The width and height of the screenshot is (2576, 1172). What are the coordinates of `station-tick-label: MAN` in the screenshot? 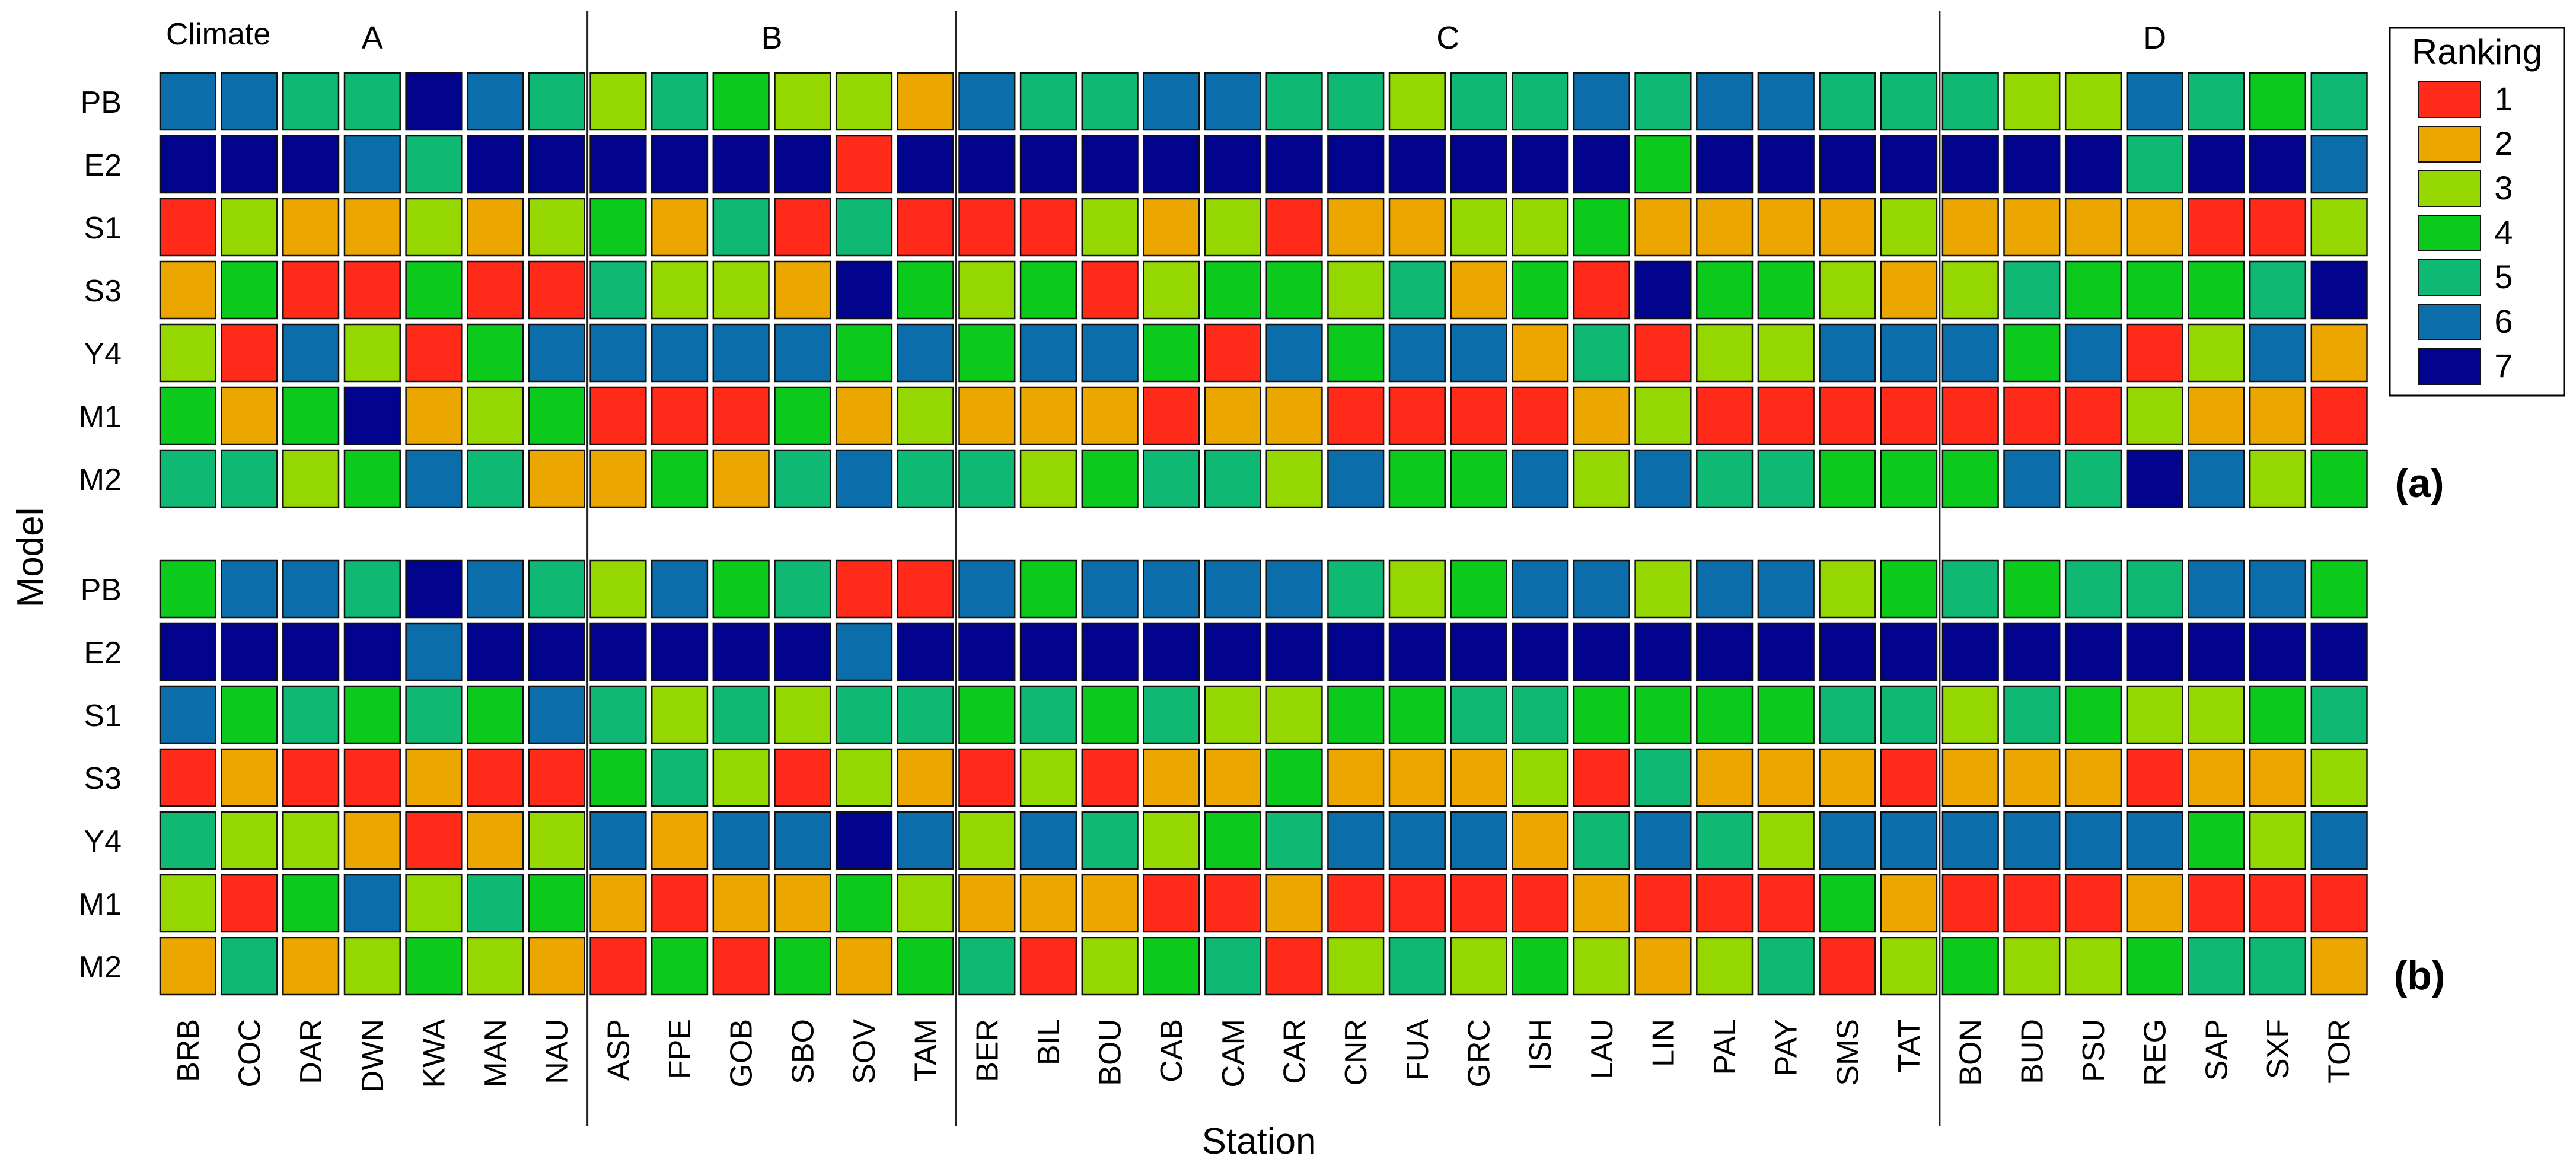 It's located at (496, 1053).